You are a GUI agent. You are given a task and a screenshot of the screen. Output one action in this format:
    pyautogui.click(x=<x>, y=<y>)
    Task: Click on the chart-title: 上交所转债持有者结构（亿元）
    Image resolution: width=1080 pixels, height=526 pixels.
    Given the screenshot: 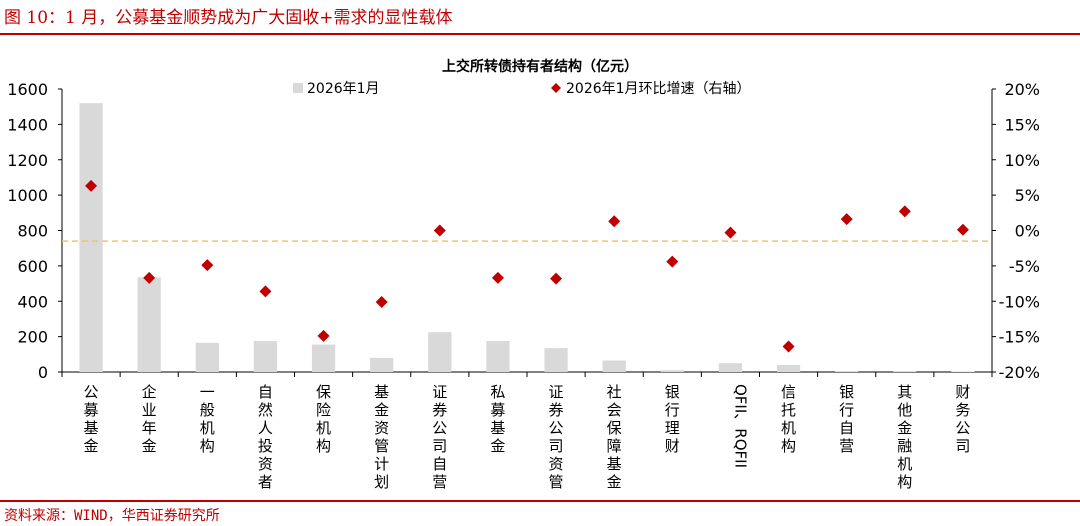 What is the action you would take?
    pyautogui.click(x=540, y=66)
    